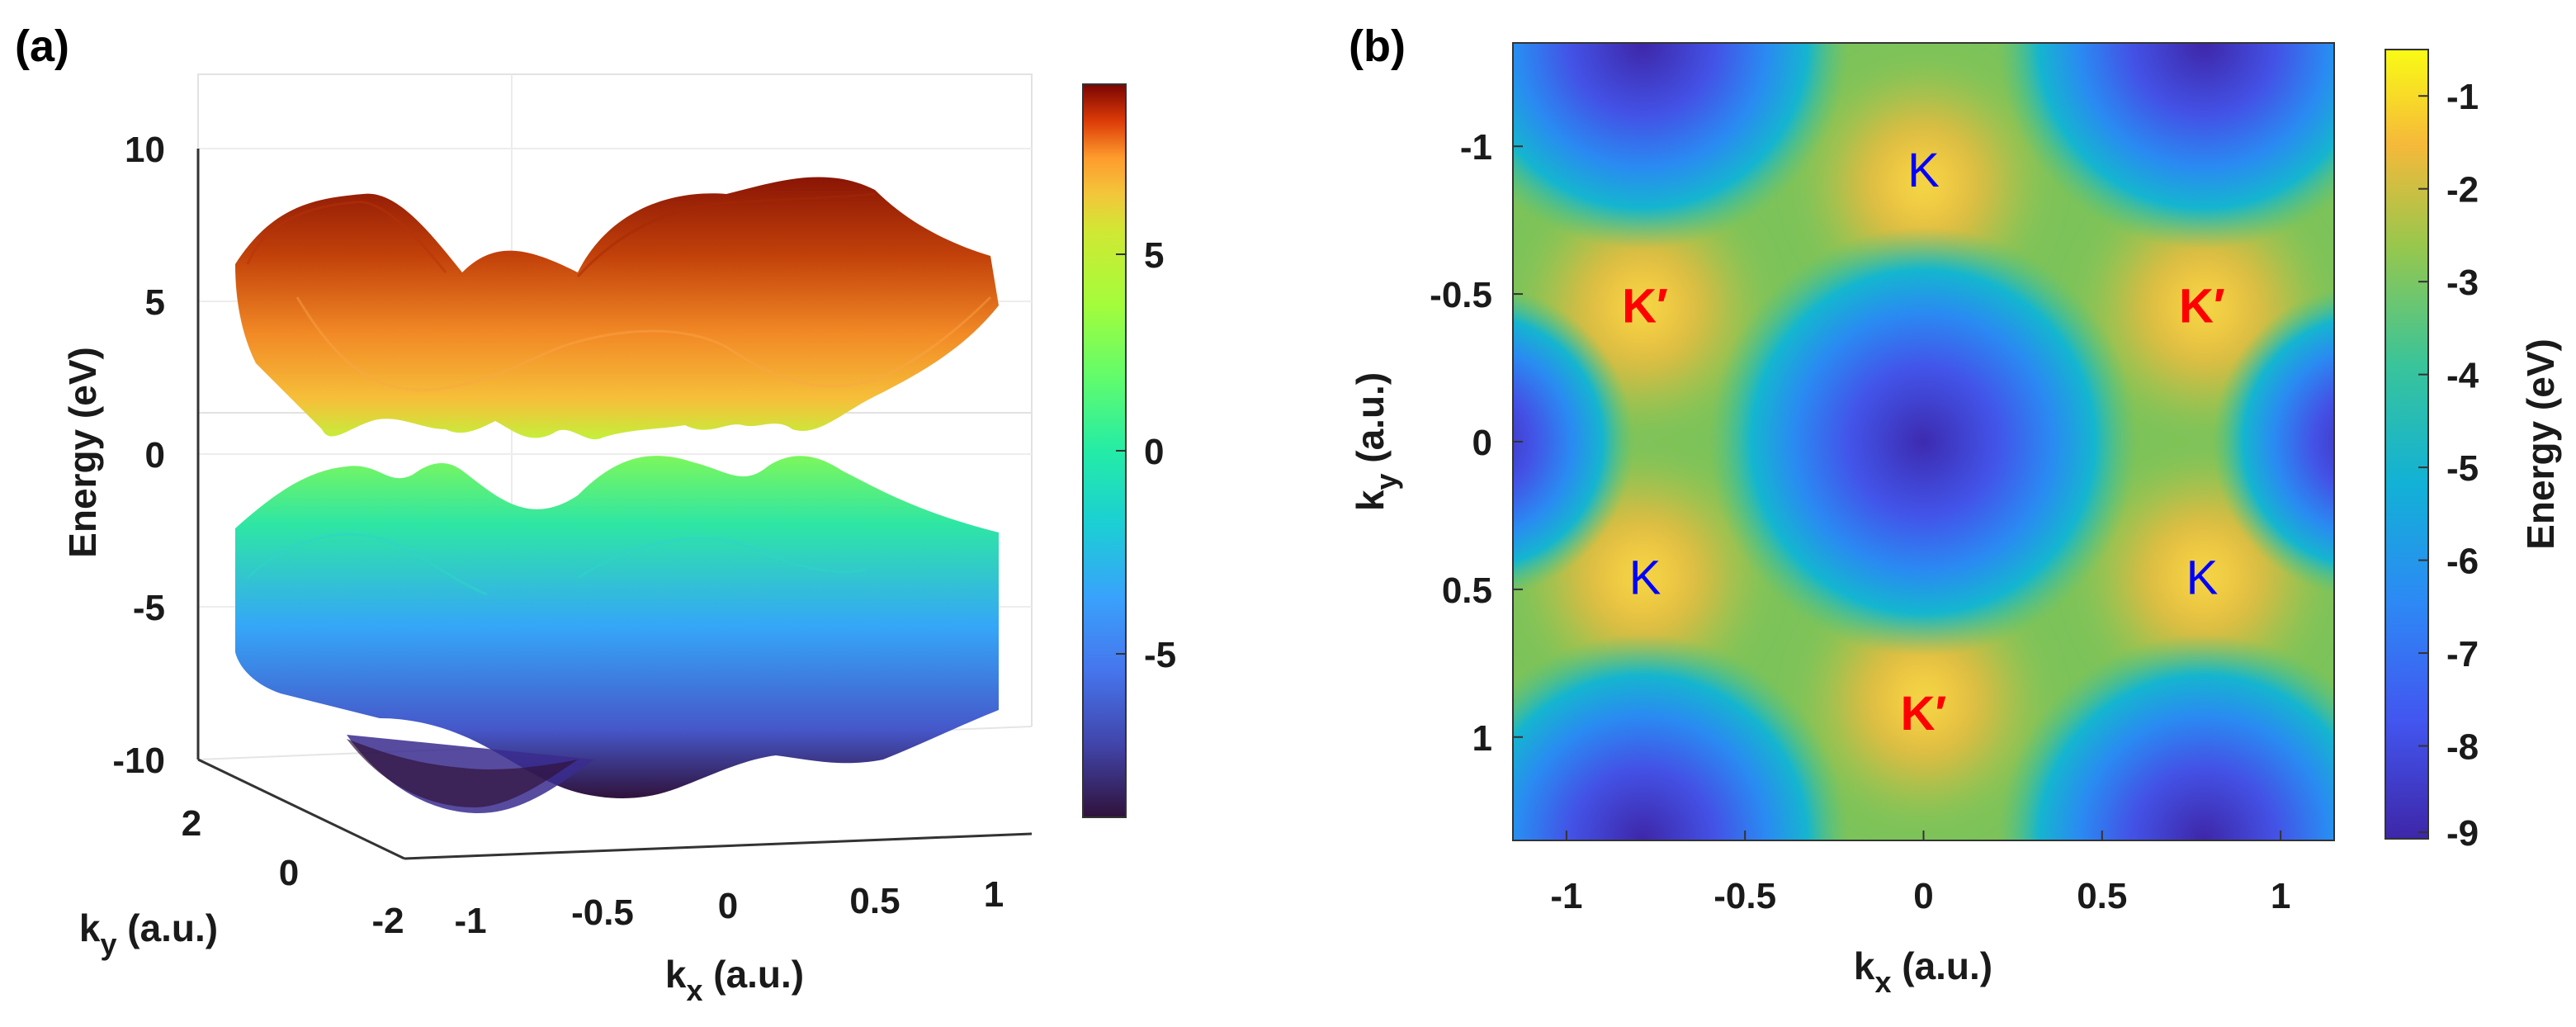  What do you see at coordinates (1923, 896) in the screenshot?
I see `x-tick-label: 0` at bounding box center [1923, 896].